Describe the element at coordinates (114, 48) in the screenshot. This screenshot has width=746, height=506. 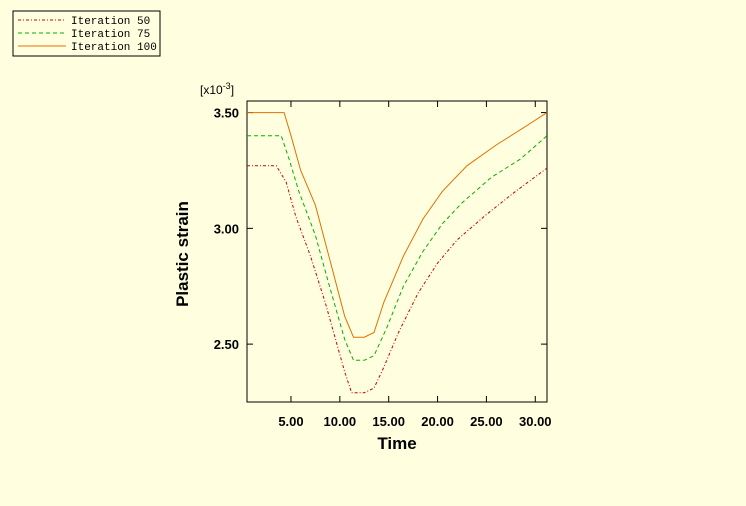
I see `legend-label-2: Iteration 100` at that location.